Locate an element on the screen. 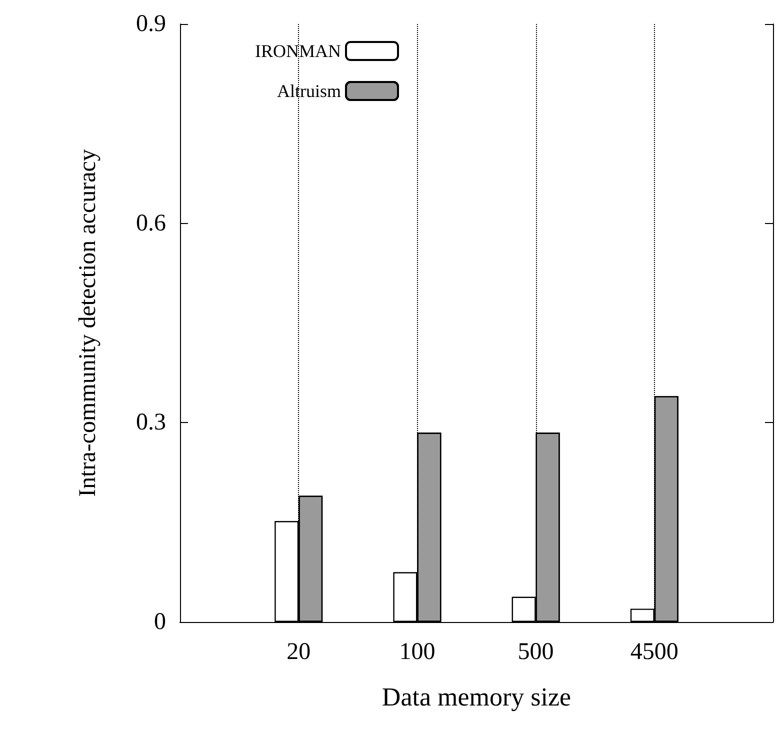 Image resolution: width=776 pixels, height=733 pixels. x-tick-label: 500 is located at coordinates (536, 652).